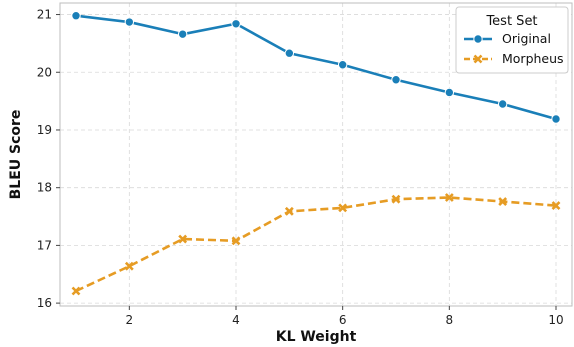  I want to click on legend-title: Test Set, so click(511, 21).